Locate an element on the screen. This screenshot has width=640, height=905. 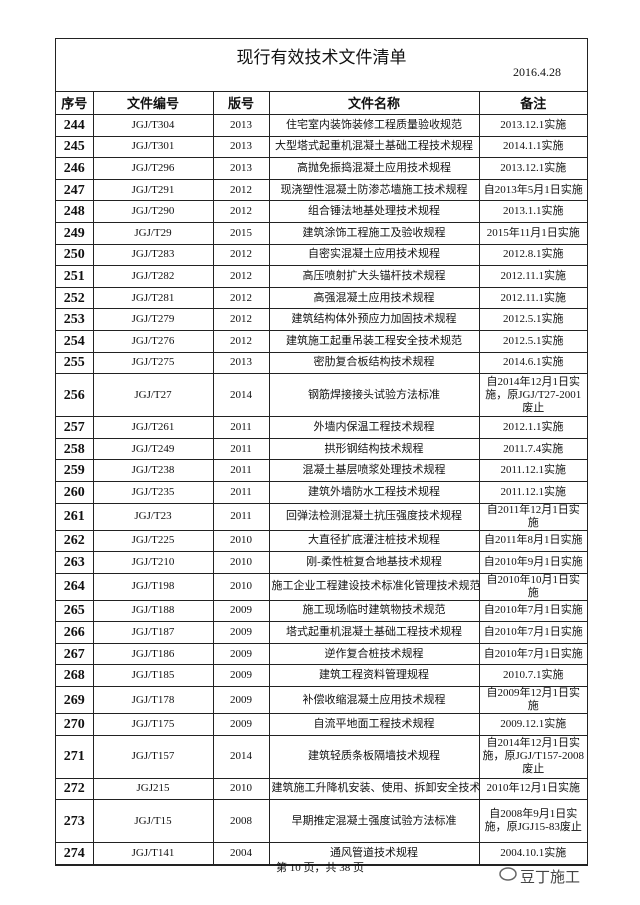
table-row: 274 JGJ/T141 2004 通风管道技术规程 2004.10.1实施 is located at coordinates (321, 853).